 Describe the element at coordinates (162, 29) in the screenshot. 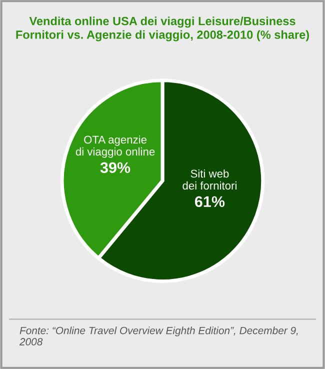

I see `chart-title: Vendita online USA dei viaggi Leisure/Business Fornitori vs. Agenzie di viaggio, 2008-2010 (% share)` at that location.